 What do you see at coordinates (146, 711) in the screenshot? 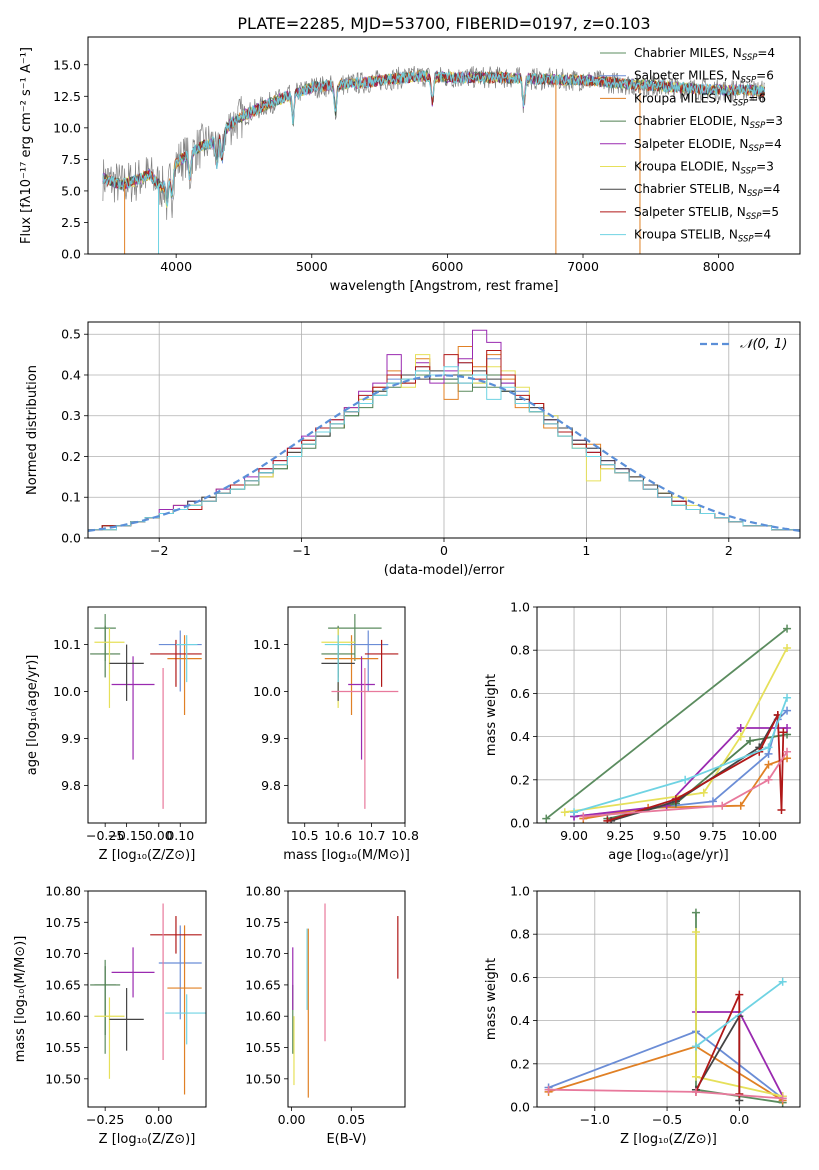
I see `age_vs_Z-data` at bounding box center [146, 711].